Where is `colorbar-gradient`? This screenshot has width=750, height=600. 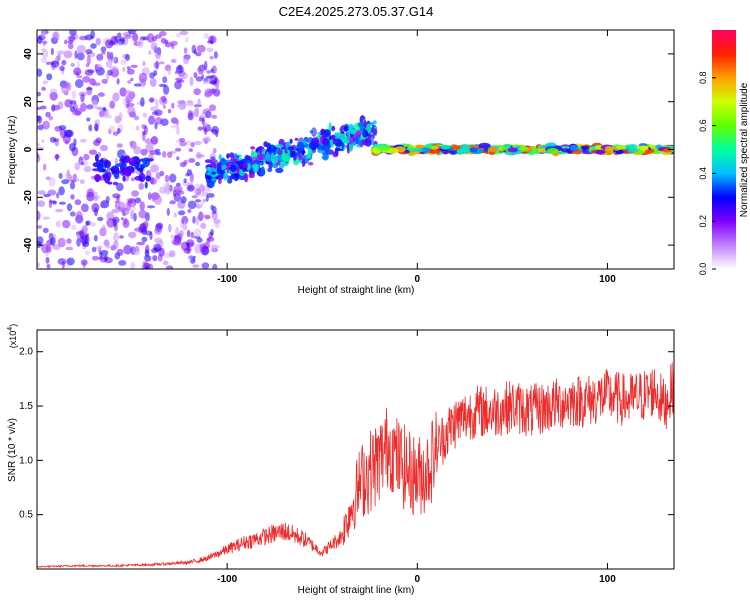
colorbar-gradient is located at coordinates (724, 149).